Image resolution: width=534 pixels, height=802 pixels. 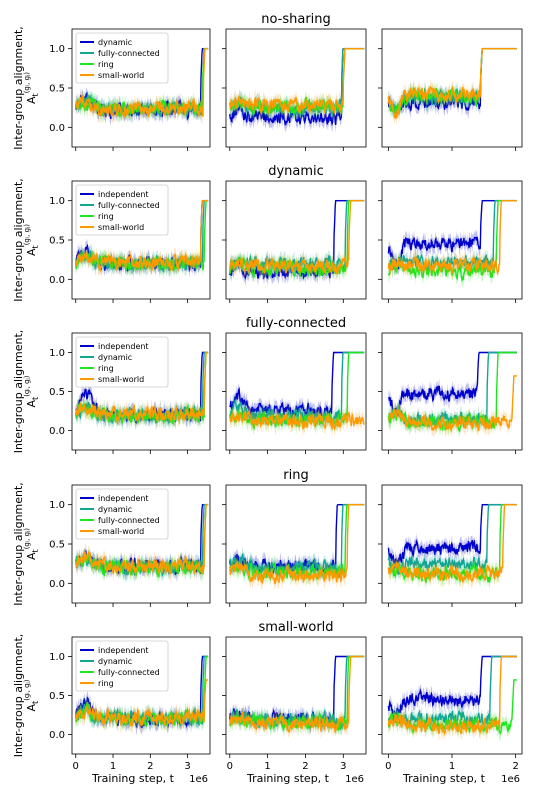 What do you see at coordinates (187, 766) in the screenshot?
I see `x-tick-label: 3` at bounding box center [187, 766].